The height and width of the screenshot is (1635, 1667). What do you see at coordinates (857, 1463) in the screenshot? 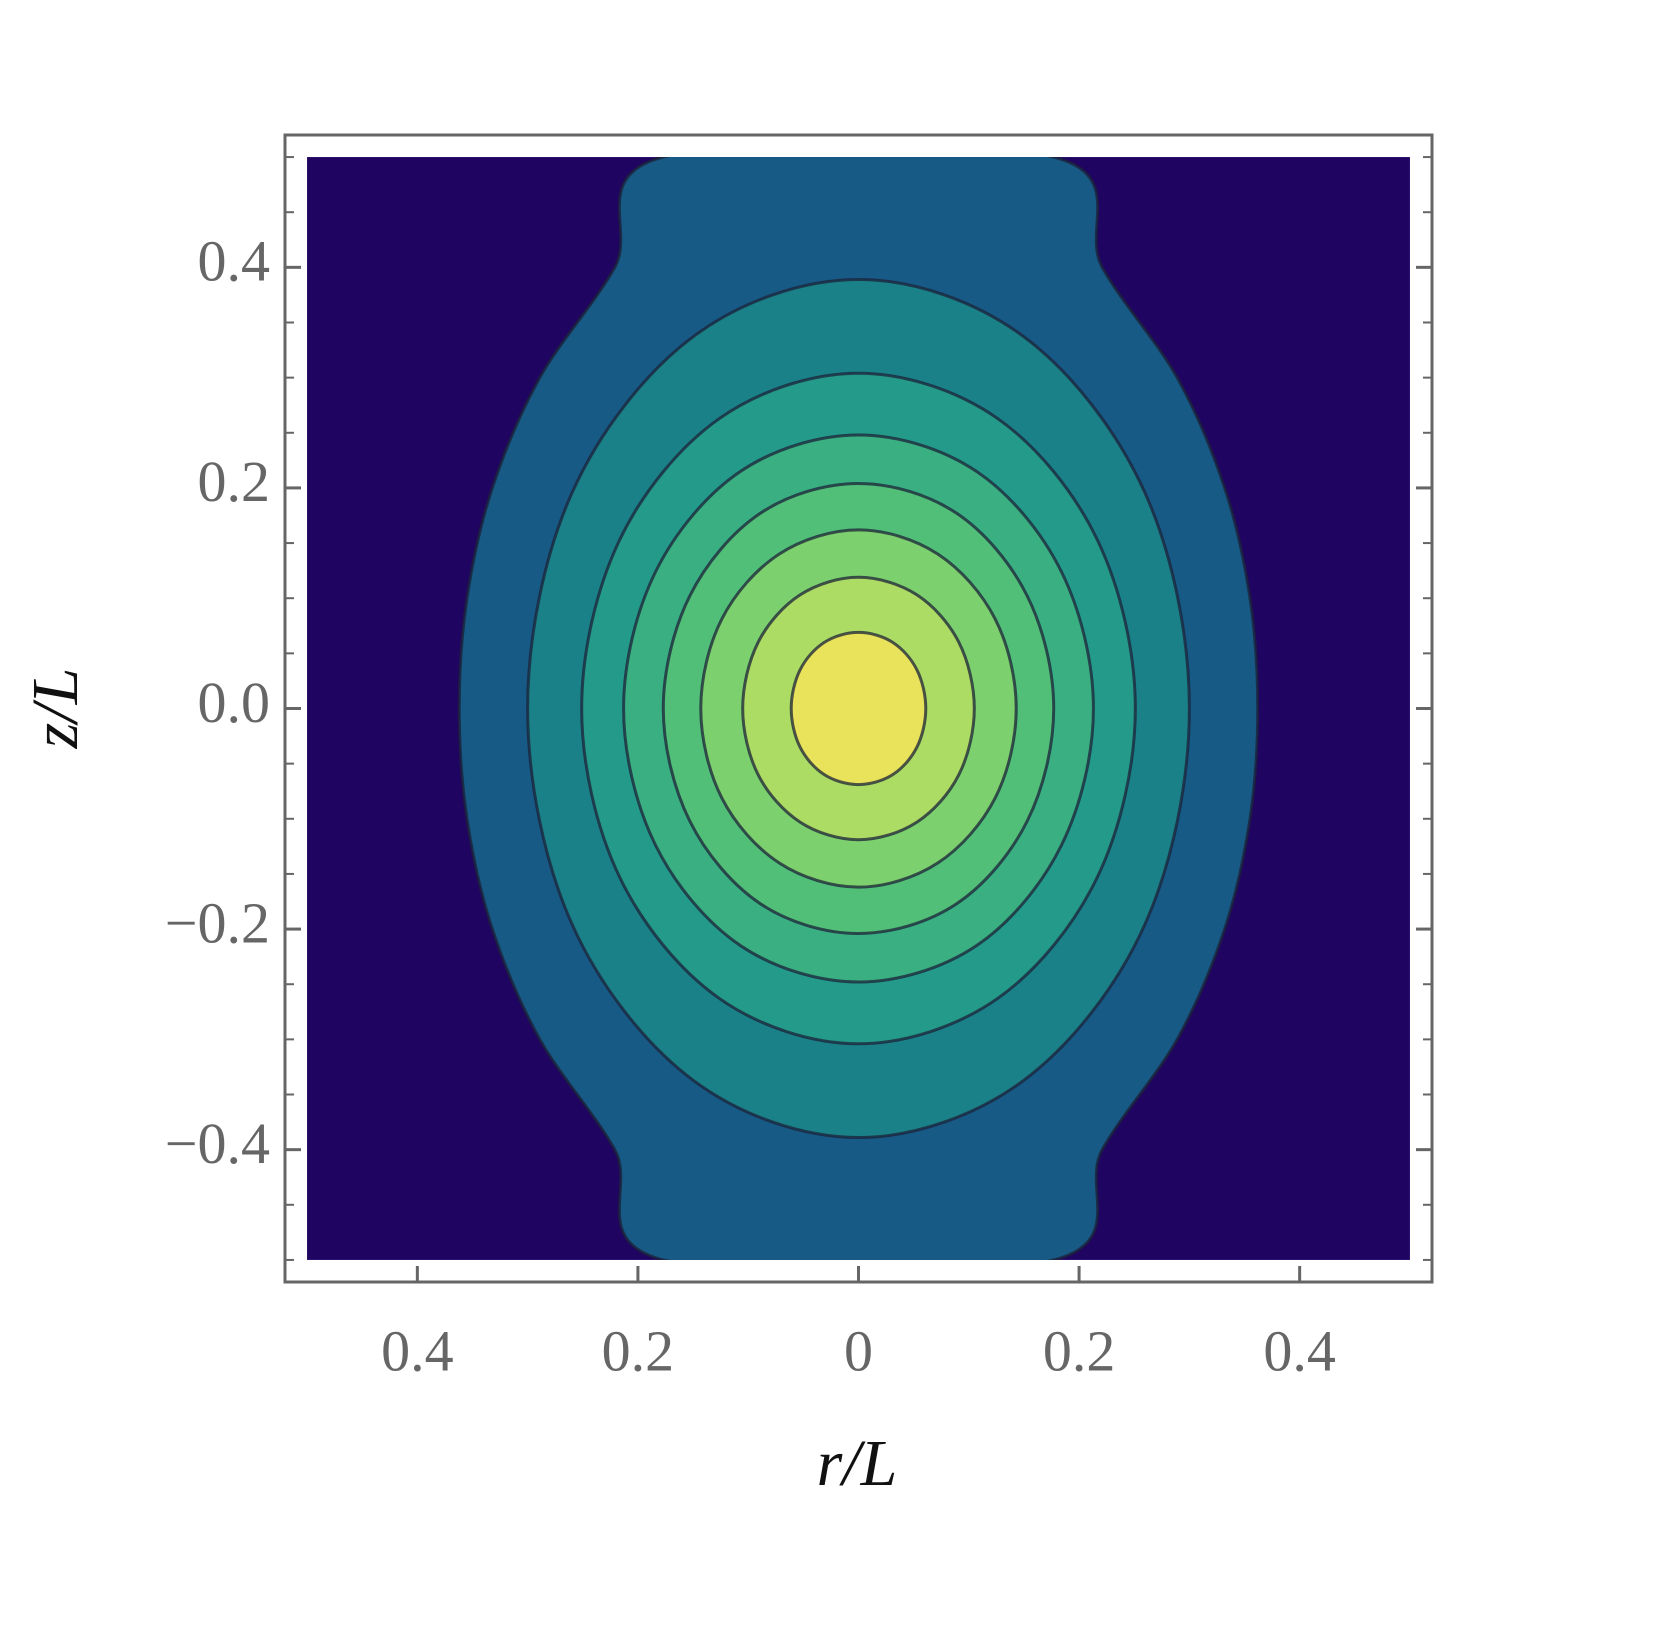
I see `x-axis-title: r/L` at bounding box center [857, 1463].